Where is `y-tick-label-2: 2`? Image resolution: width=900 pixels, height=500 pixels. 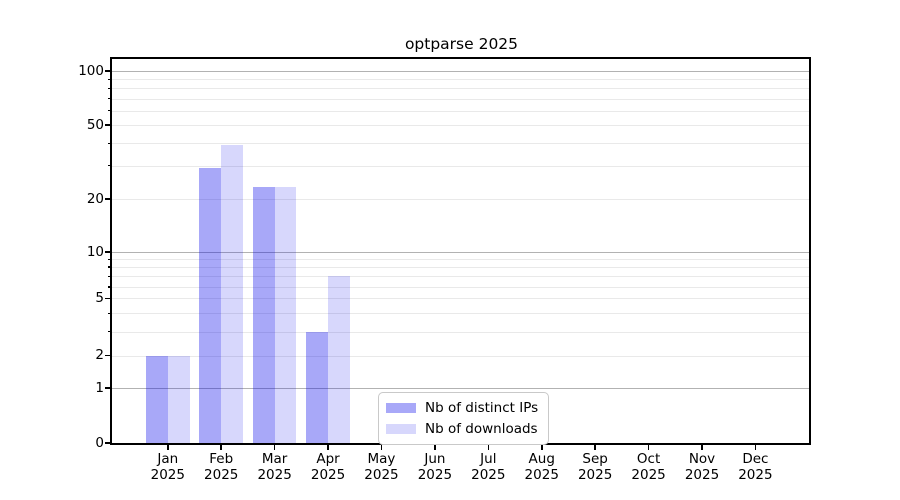 y-tick-label-2: 2 is located at coordinates (99, 355).